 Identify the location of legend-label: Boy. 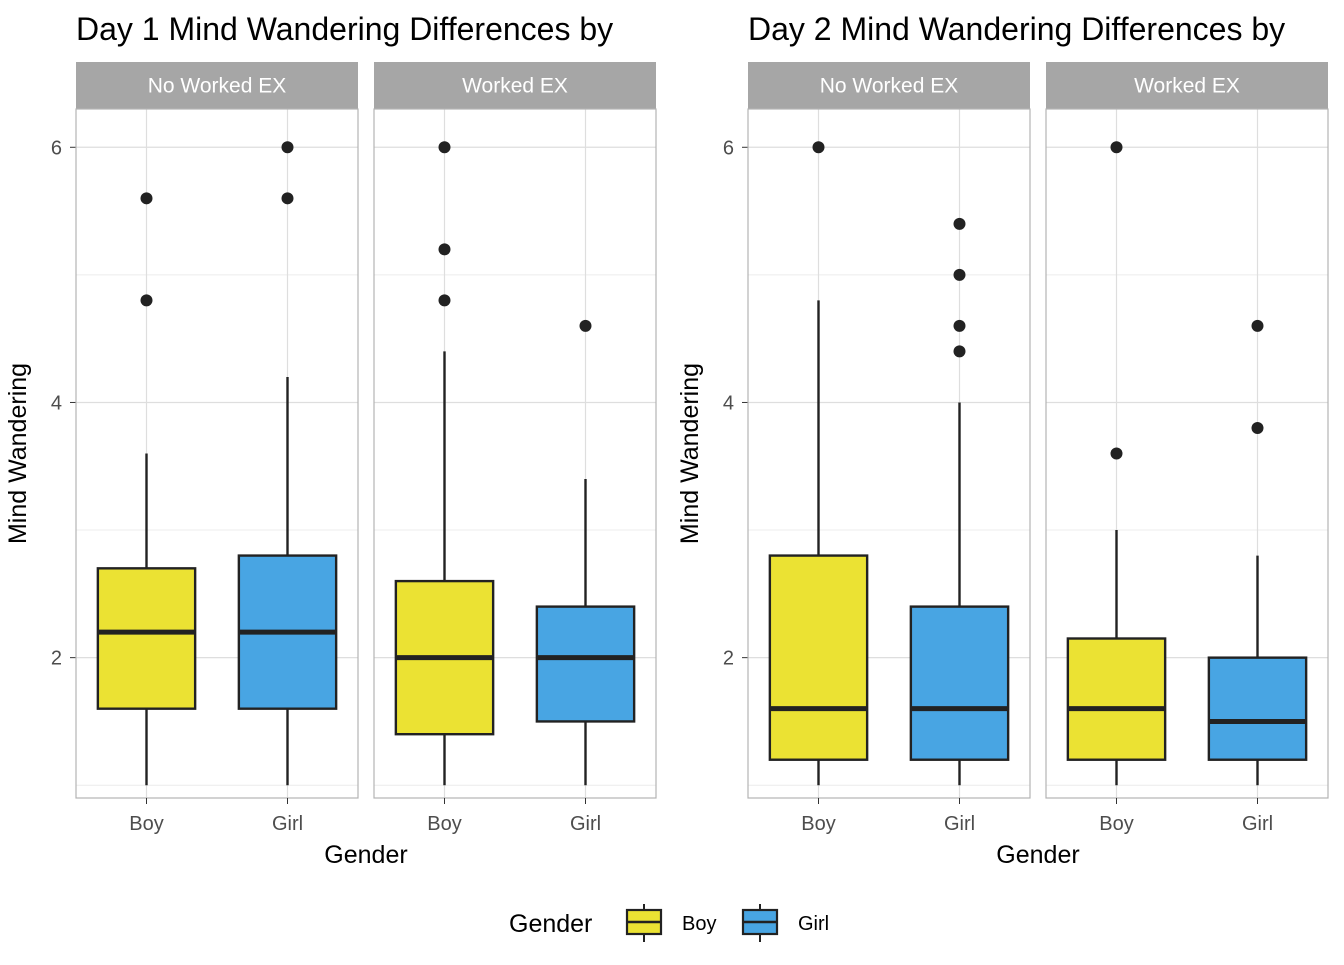
(699, 924).